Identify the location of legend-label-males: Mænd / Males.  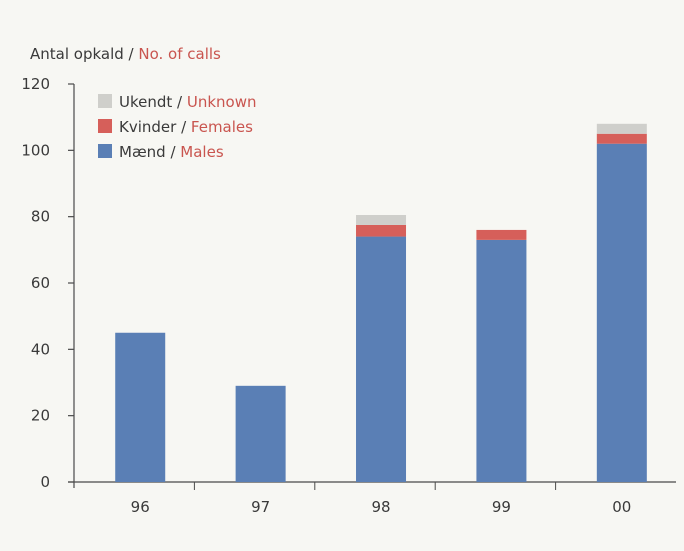
(171, 152).